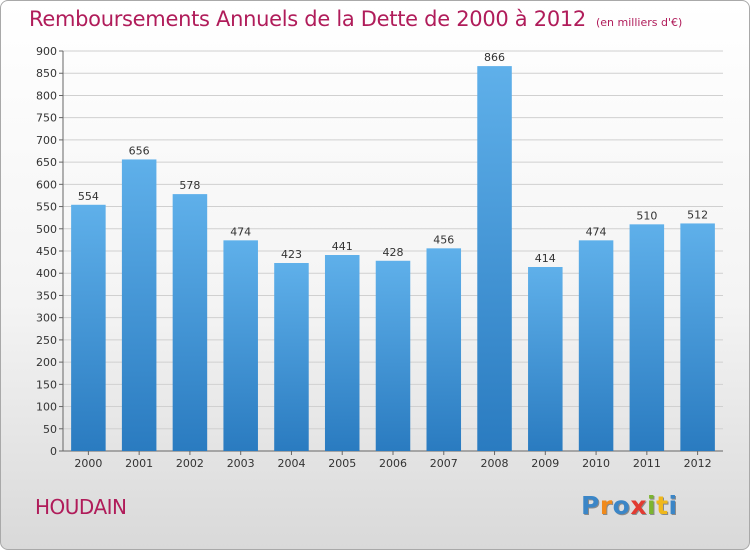  I want to click on data-label: 578, so click(189, 185).